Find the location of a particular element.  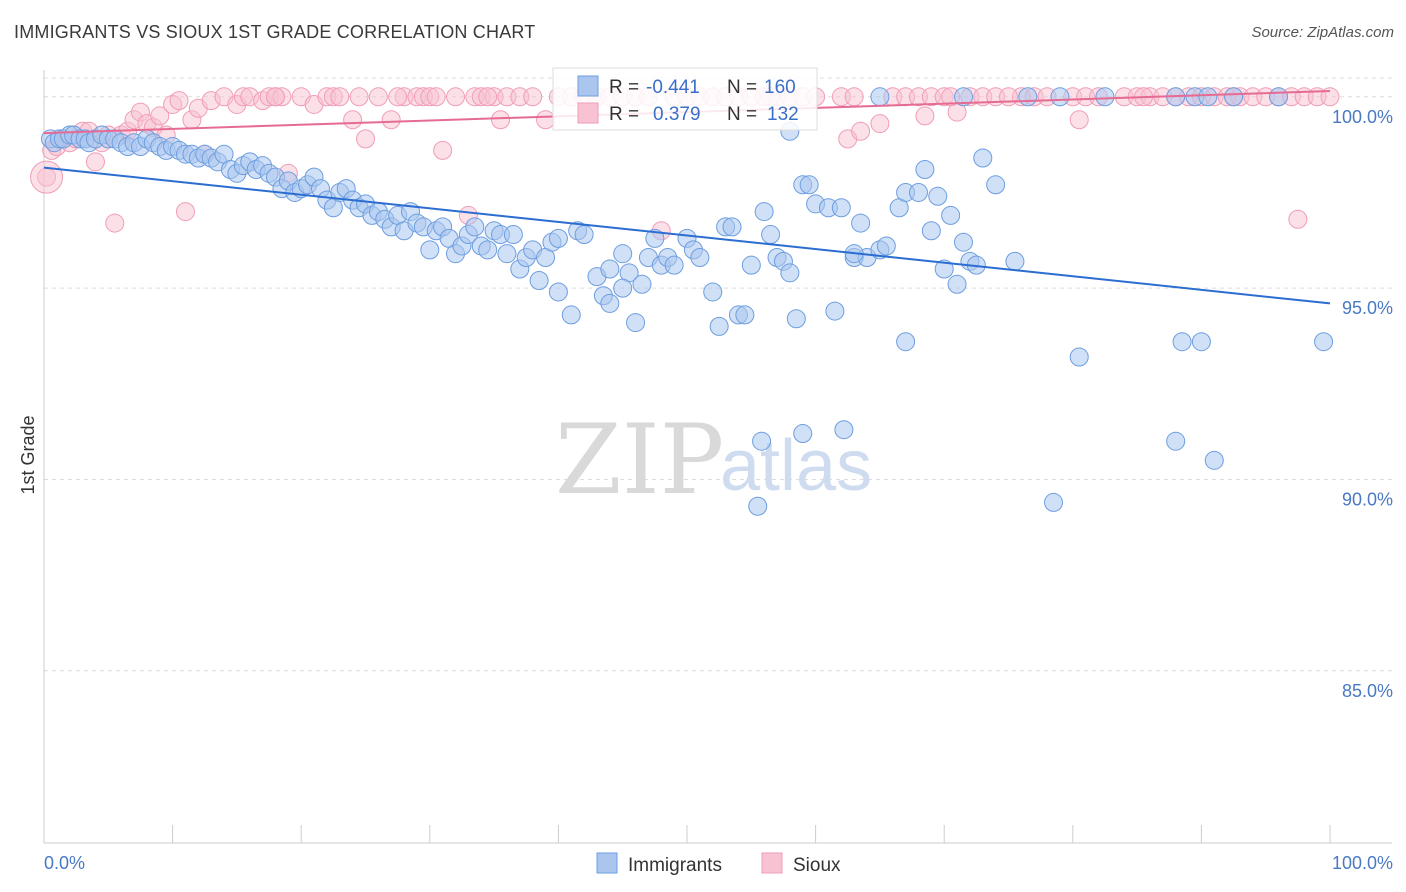

y-tick-label: 95.0% is located at coordinates (1367, 308).